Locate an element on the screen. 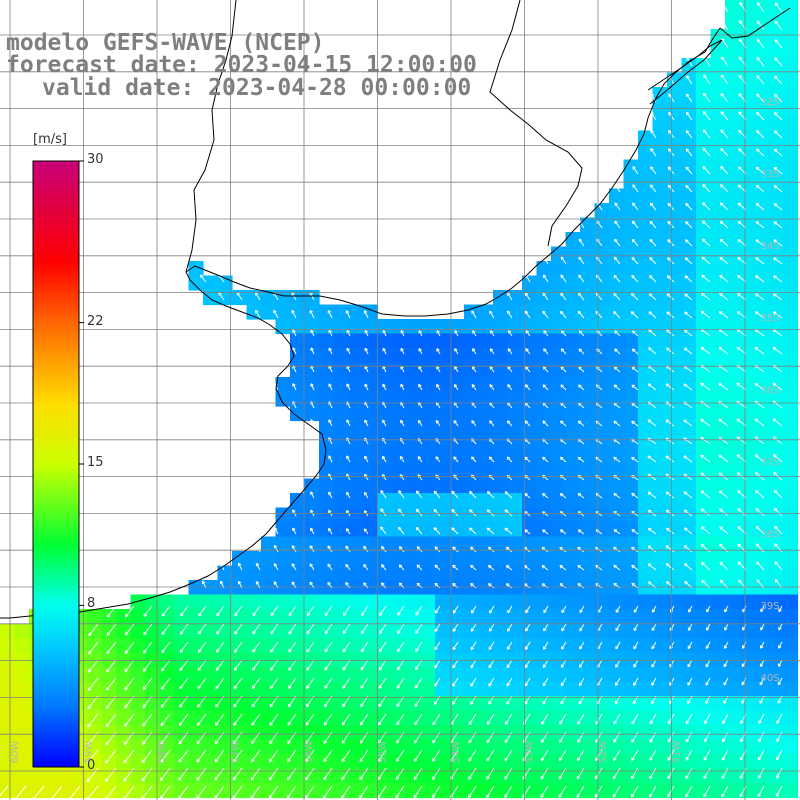 This screenshot has height=800, width=800. longitude-label: 58W is located at coordinates (162, 752).